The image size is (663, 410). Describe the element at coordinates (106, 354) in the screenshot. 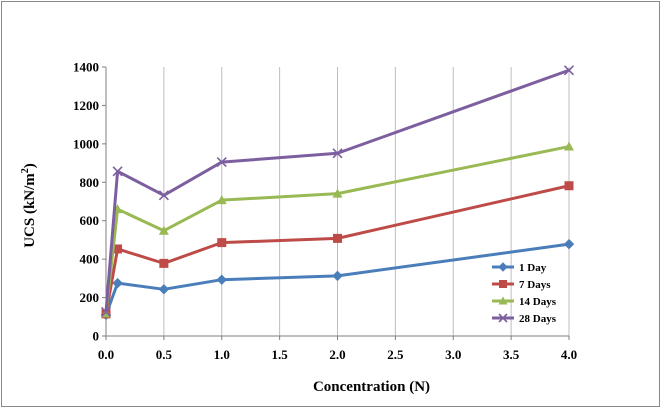

I see `x-tick-label: 0.0` at that location.